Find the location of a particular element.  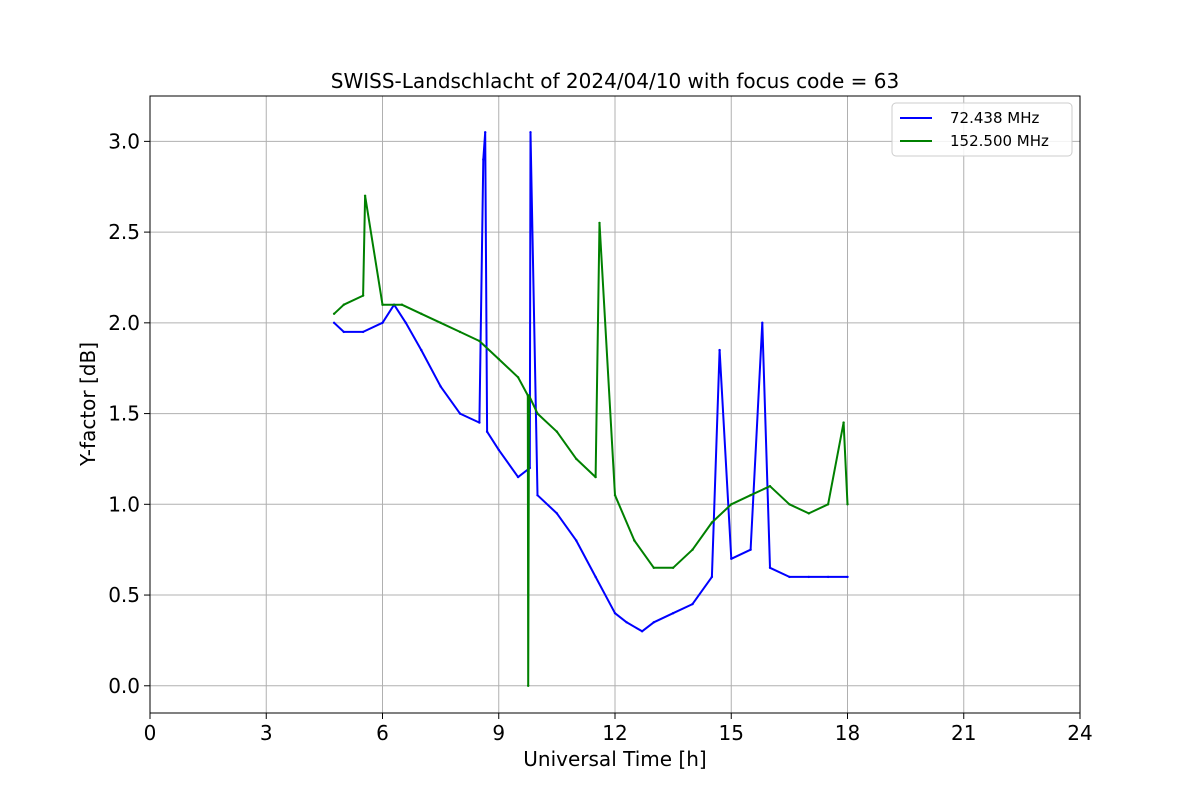

x-tick-label: 24 is located at coordinates (1079, 733).